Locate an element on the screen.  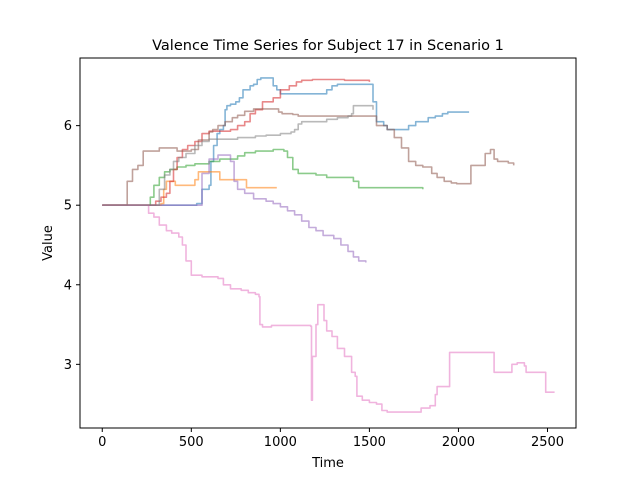
y-tick-label: 6 is located at coordinates (68, 126).